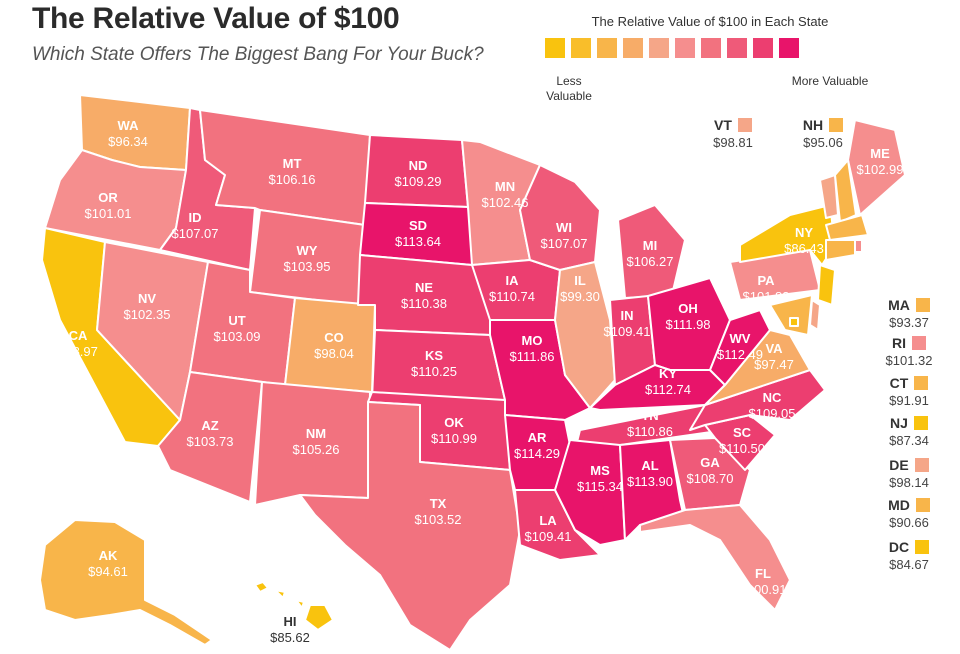  Describe the element at coordinates (532, 340) in the screenshot. I see `state-label-mo: MO` at that location.